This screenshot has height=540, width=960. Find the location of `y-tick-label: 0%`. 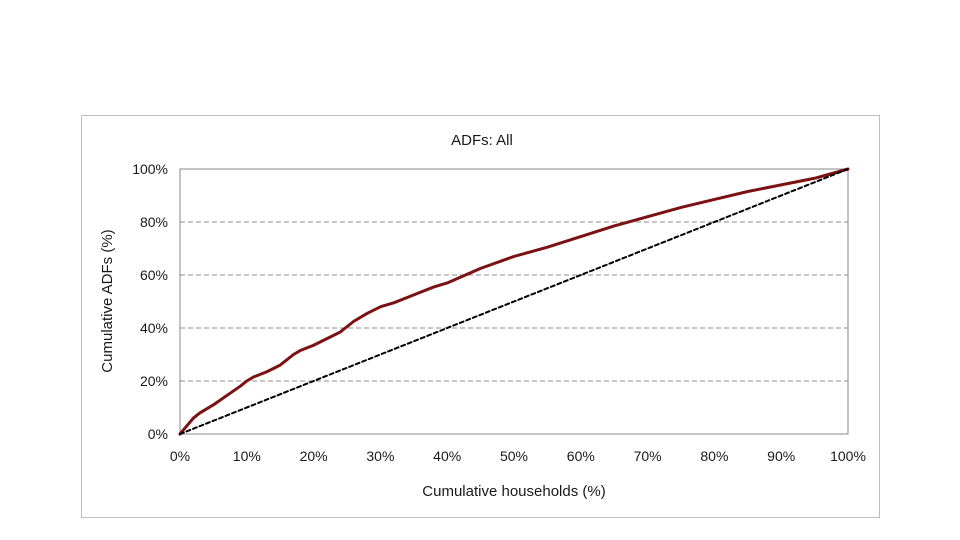

y-tick-label: 0% is located at coordinates (158, 434).